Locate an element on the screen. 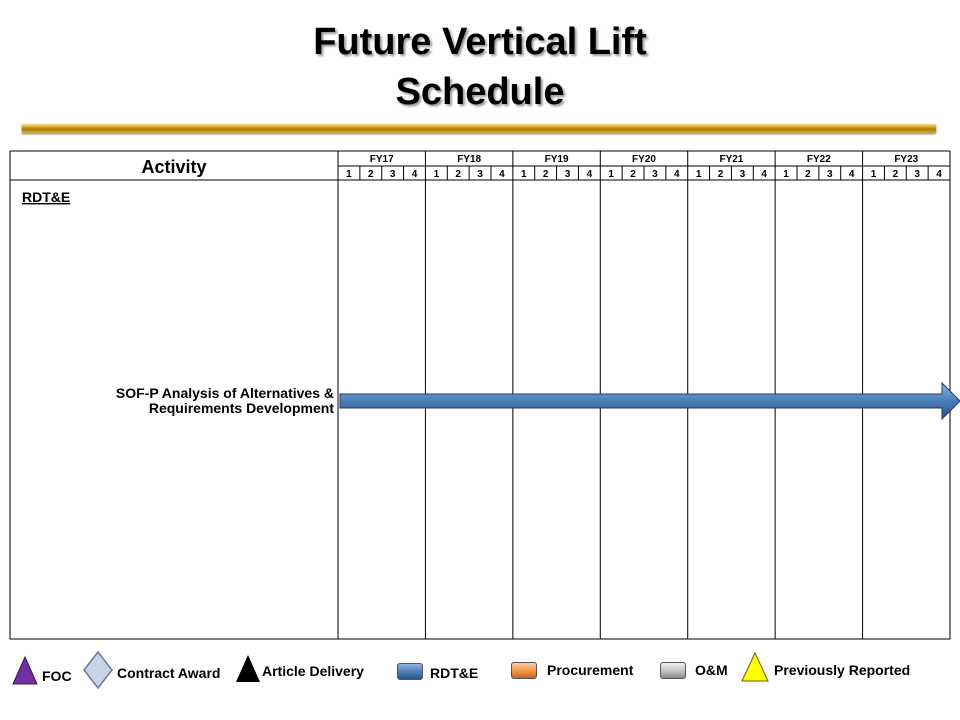  legend-label-procurement: Procurement is located at coordinates (590, 670).